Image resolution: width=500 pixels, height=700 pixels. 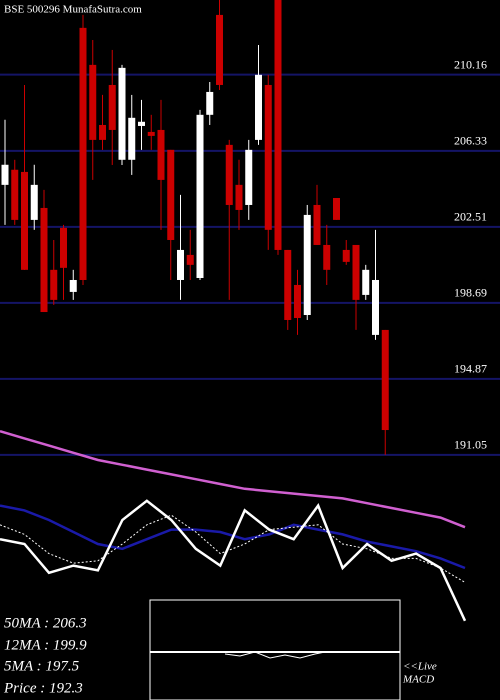 What do you see at coordinates (275, 649) in the screenshot?
I see `macd-box` at bounding box center [275, 649].